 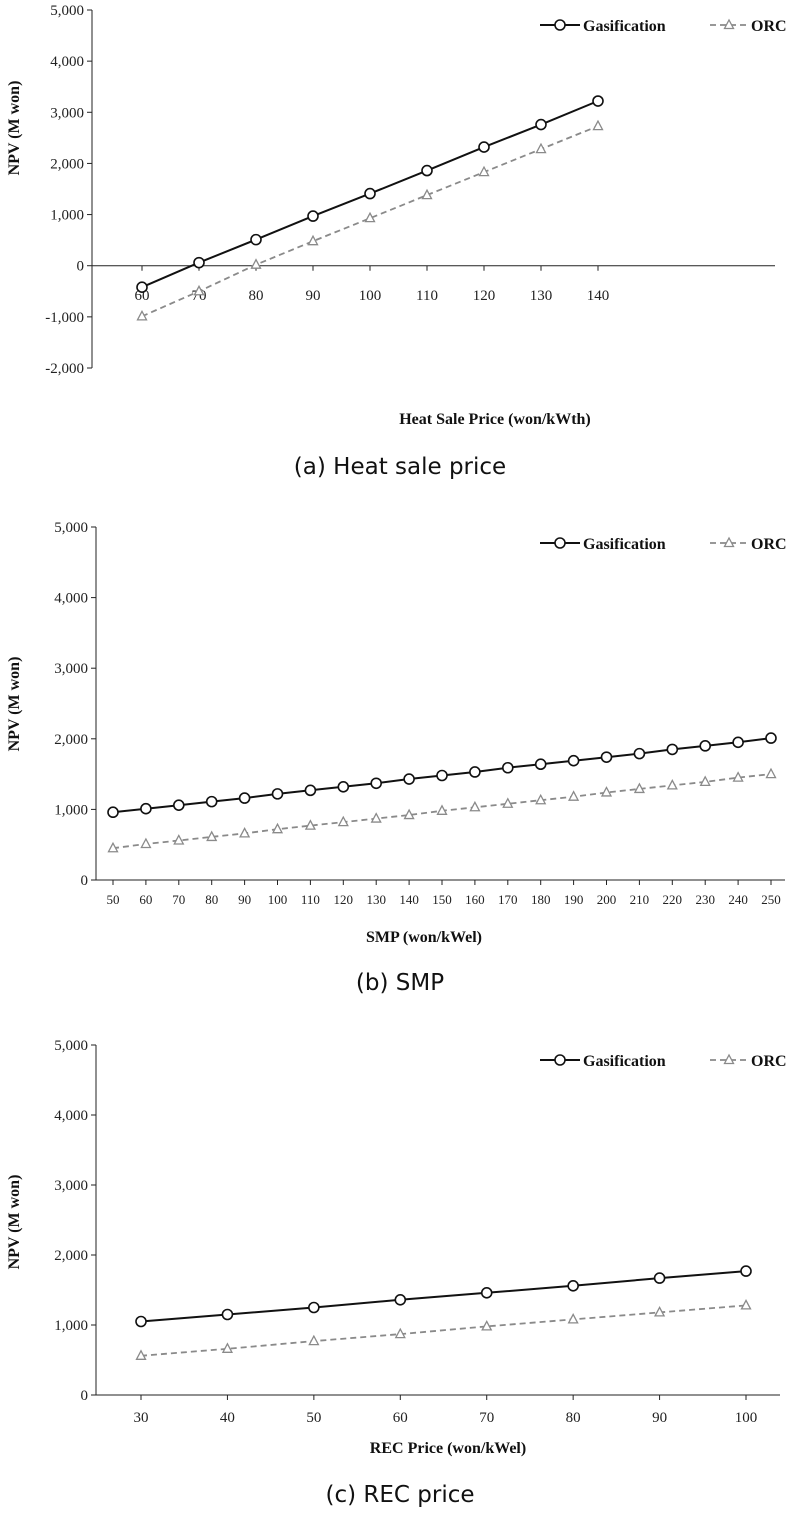 I want to click on x-axis-label: REC Price (won/kWel), so click(x=448, y=1448).